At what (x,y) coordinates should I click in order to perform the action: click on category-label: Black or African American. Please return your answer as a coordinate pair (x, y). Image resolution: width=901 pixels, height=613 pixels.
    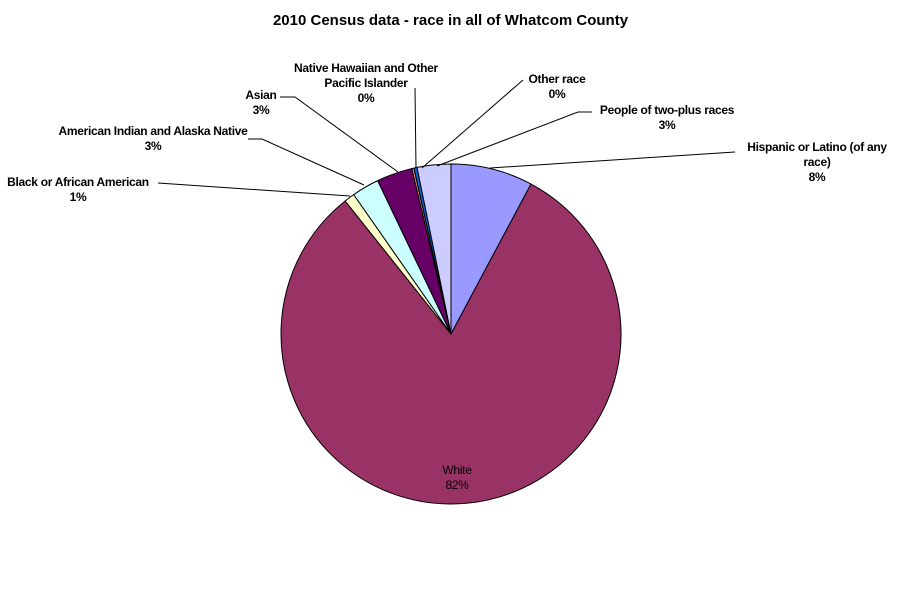
    Looking at the image, I should click on (78, 182).